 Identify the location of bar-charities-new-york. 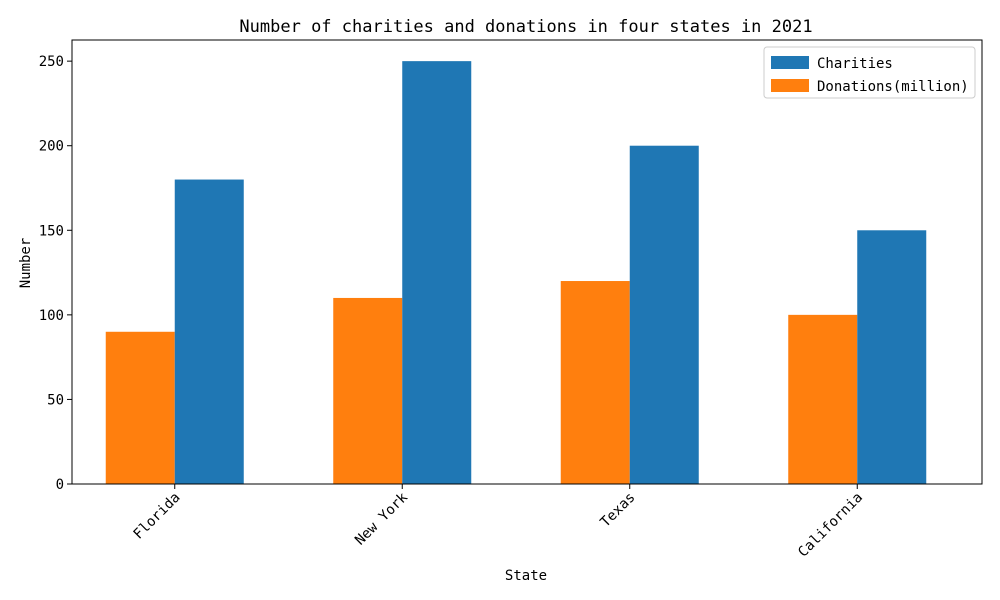
(437, 273).